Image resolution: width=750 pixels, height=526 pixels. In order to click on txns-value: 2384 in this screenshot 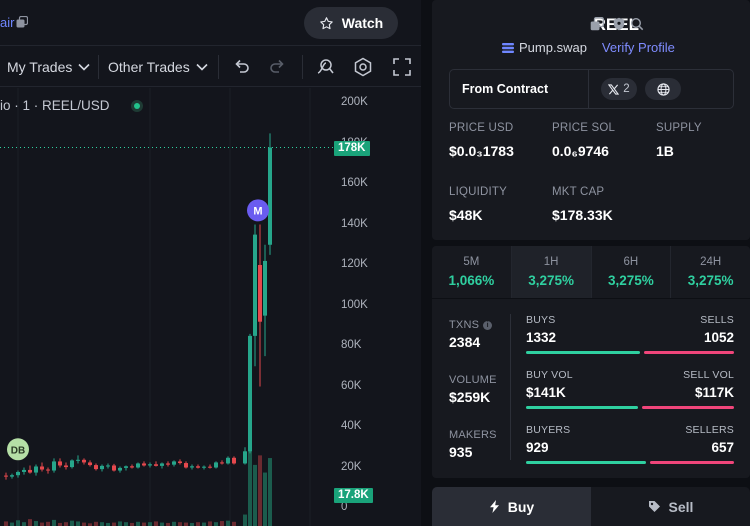, I will do `click(465, 342)`.